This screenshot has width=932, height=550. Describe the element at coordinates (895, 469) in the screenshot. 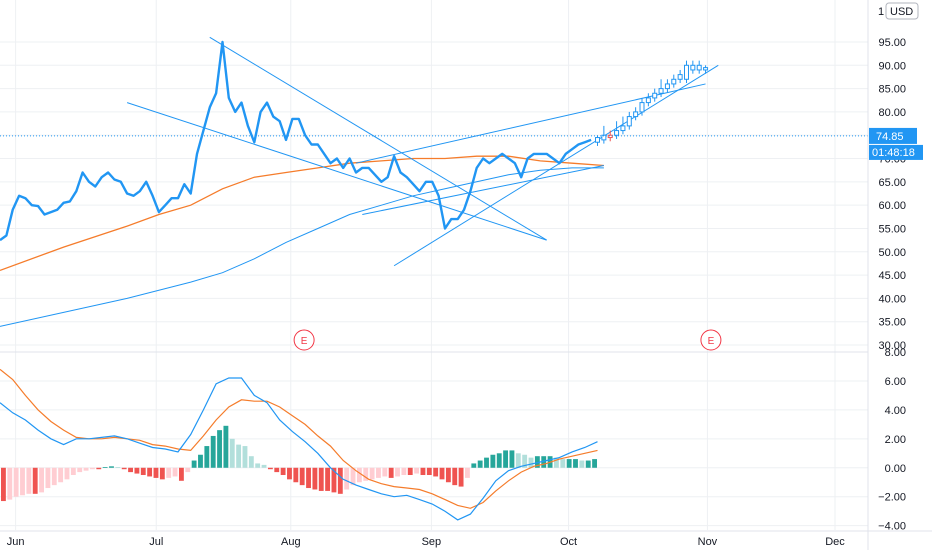

I see `macd-tick-label: 0.00` at that location.